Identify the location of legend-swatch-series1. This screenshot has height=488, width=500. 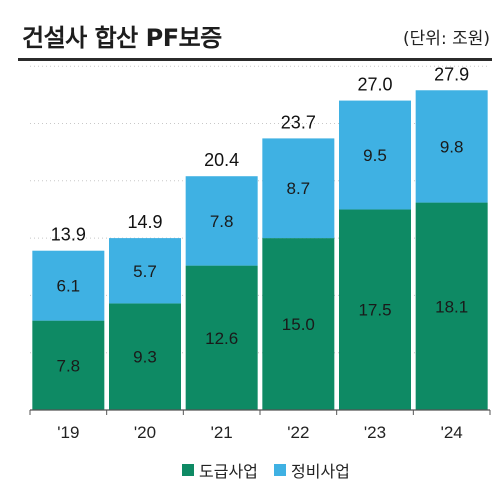
(188, 470).